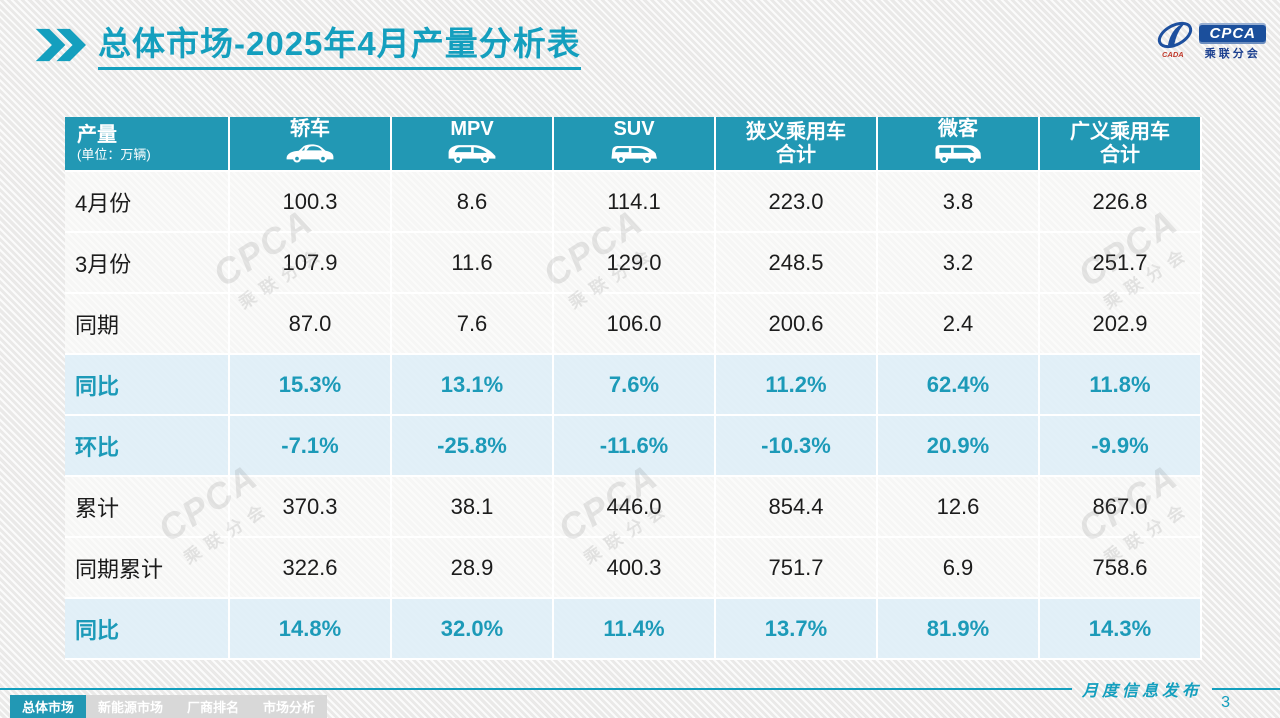 The height and width of the screenshot is (718, 1280). I want to click on data-cell: 867.0, so click(1121, 507).